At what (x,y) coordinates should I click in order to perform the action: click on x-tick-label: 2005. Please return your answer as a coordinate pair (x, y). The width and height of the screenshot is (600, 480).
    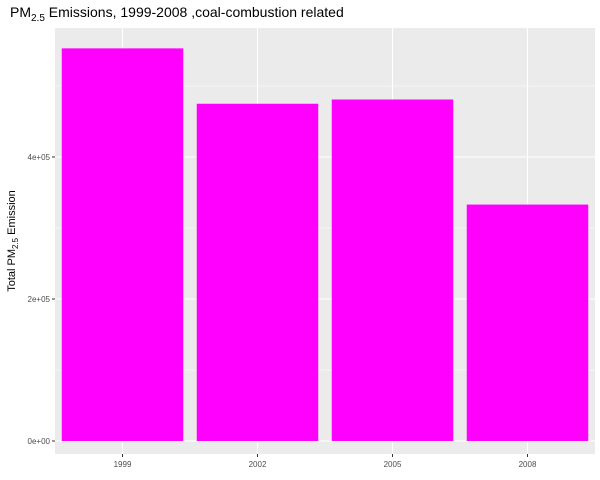
    Looking at the image, I should click on (393, 464).